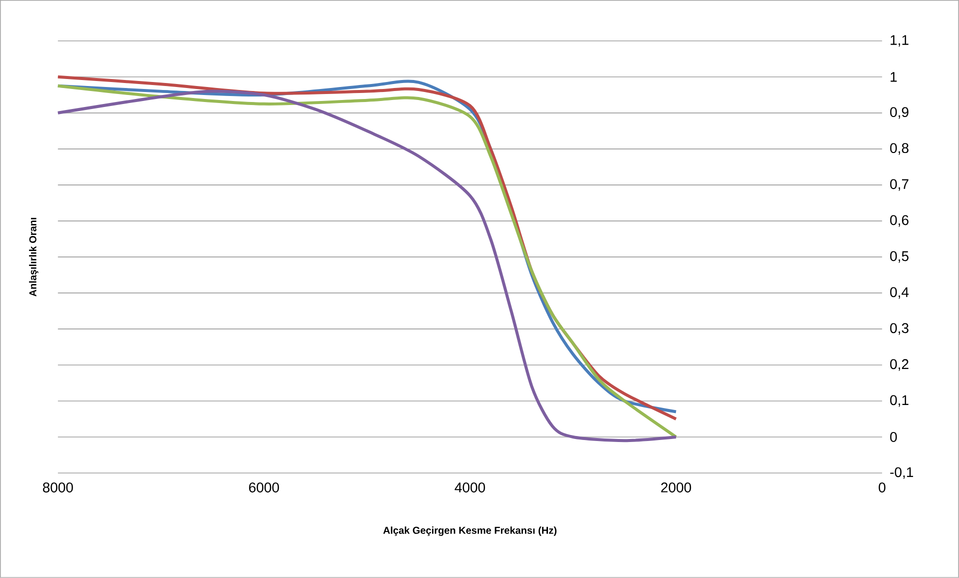 The image size is (959, 578). What do you see at coordinates (470, 487) in the screenshot?
I see `x-tick-label: 4000` at bounding box center [470, 487].